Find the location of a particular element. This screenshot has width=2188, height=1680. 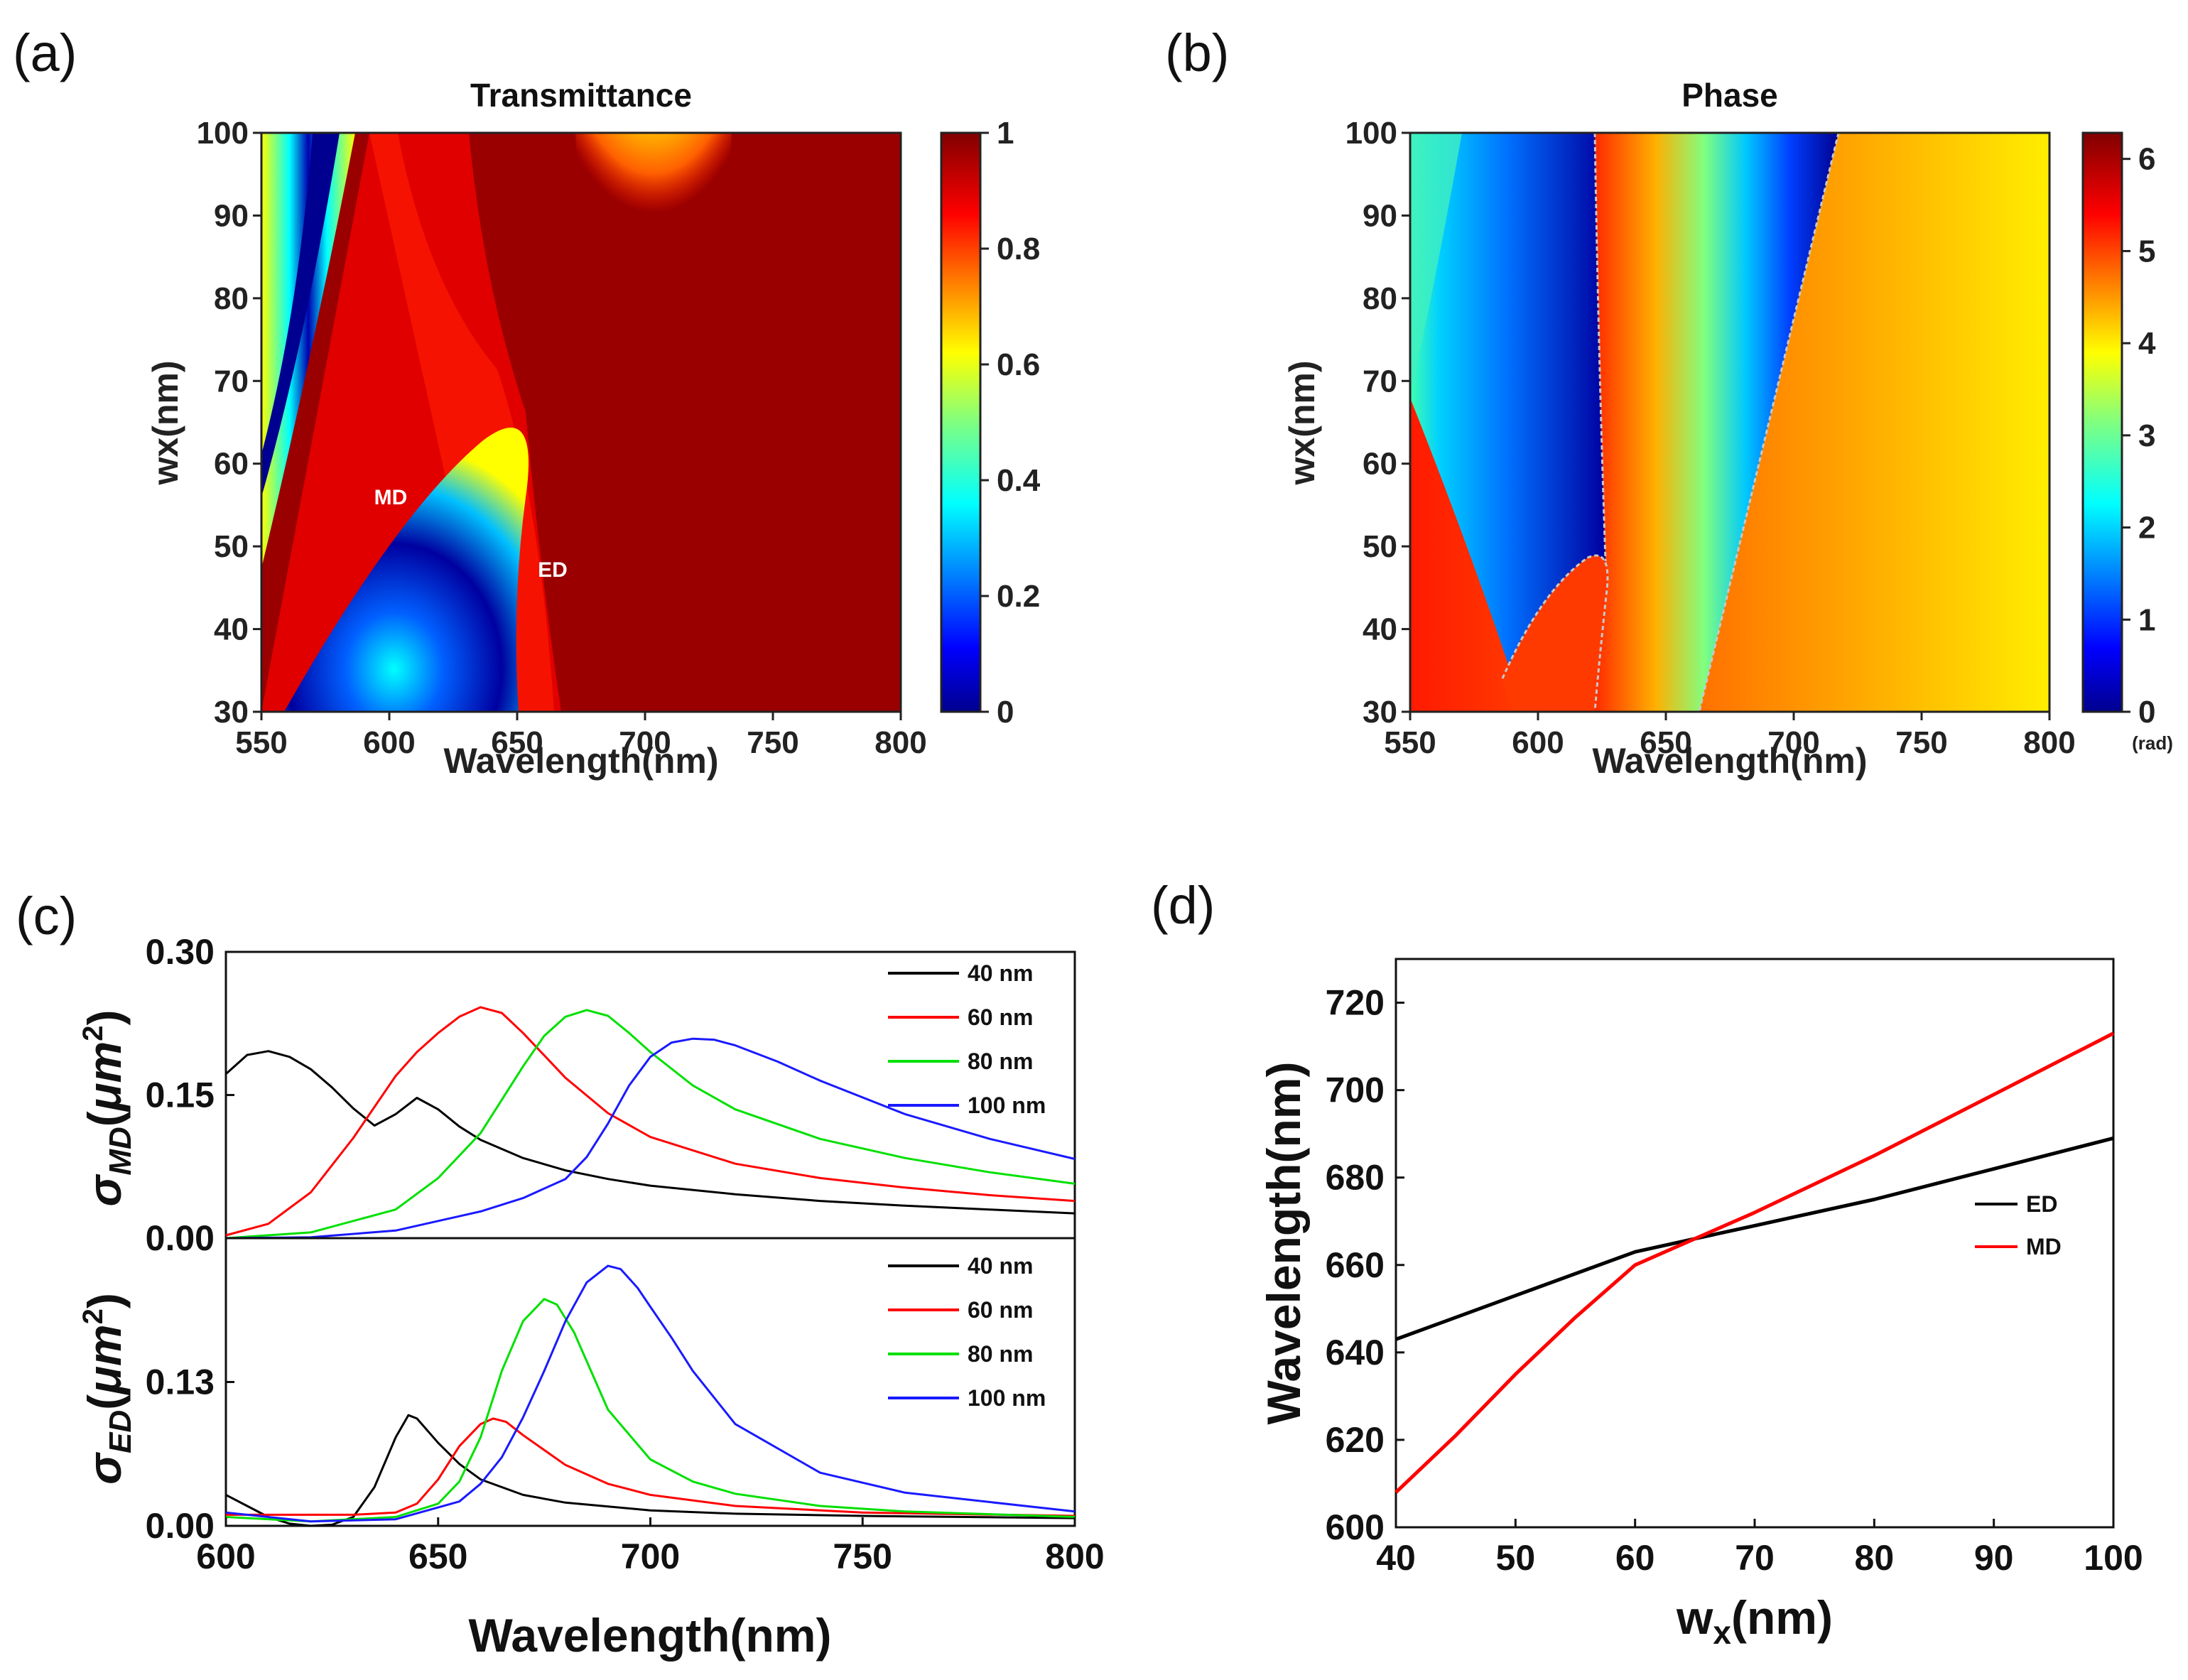

y-tick-label: 600 is located at coordinates (1355, 1527).